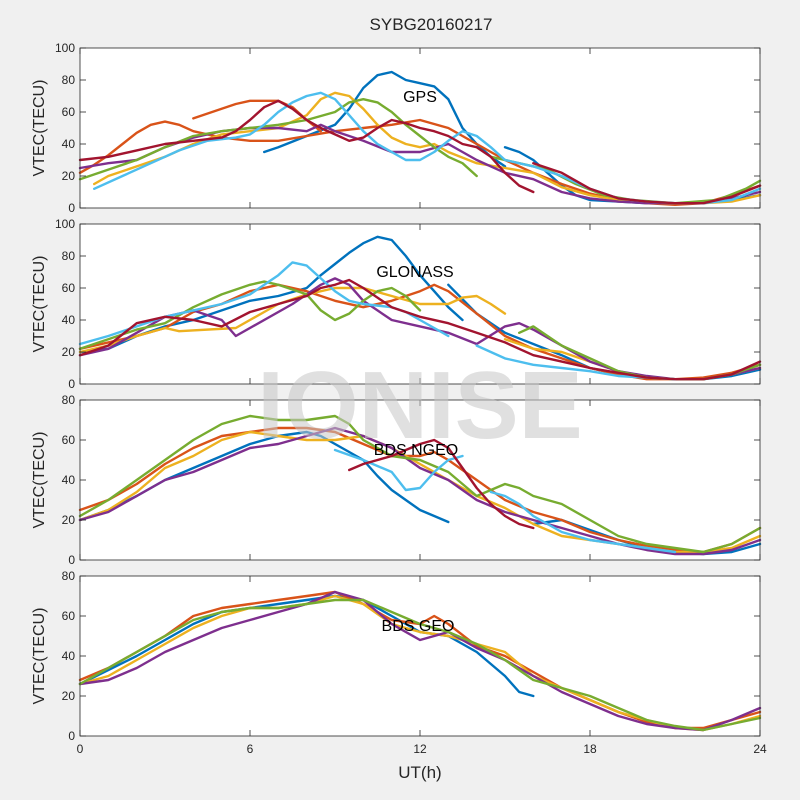 This screenshot has height=800, width=800. Describe the element at coordinates (419, 405) in the screenshot. I see `watermark: IONISE` at that location.